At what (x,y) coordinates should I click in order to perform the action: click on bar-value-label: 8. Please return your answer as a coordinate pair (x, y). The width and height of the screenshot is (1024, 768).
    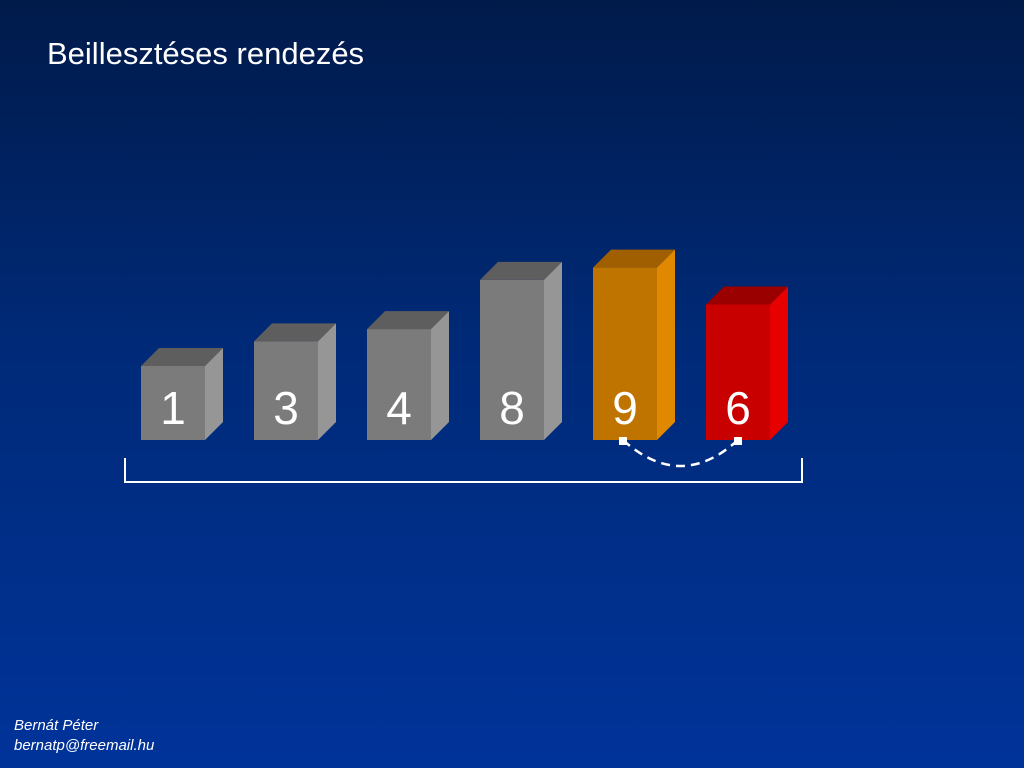
    Looking at the image, I should click on (512, 408).